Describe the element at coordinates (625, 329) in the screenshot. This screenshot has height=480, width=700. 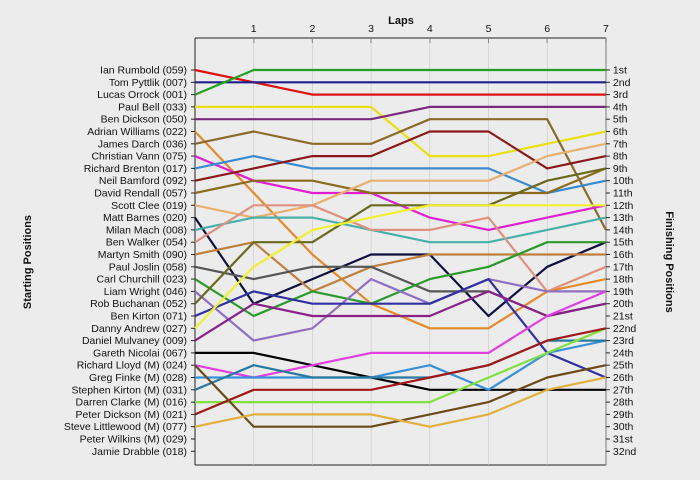
I see `finish-position-label: 22nd` at that location.